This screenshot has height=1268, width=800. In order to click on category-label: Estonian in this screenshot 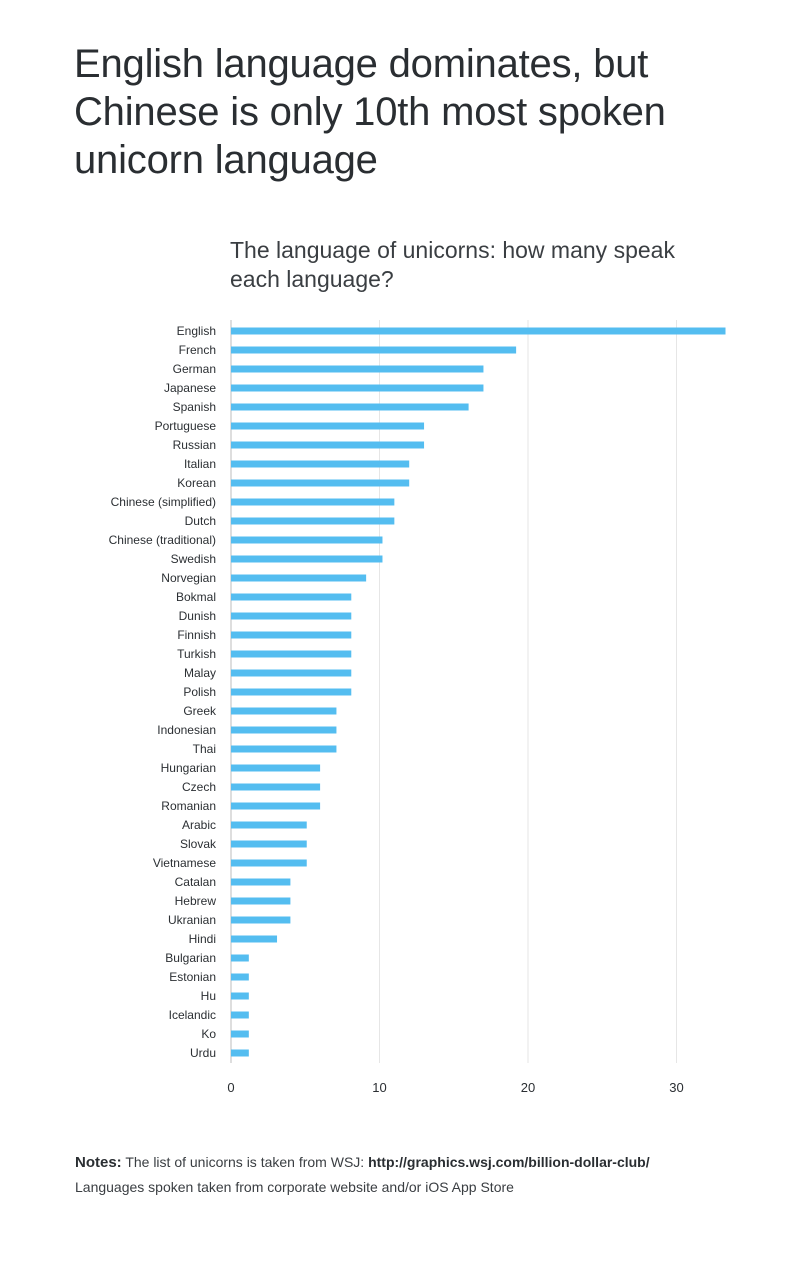, I will do `click(192, 977)`.